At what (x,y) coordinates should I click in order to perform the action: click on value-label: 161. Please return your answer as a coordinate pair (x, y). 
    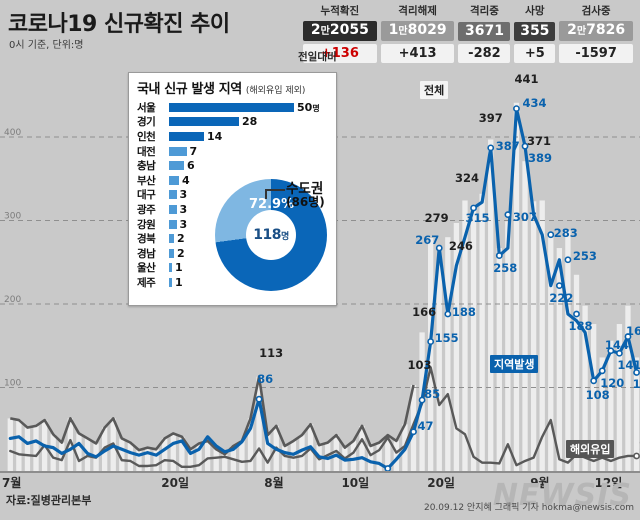
    Looking at the image, I should click on (632, 330).